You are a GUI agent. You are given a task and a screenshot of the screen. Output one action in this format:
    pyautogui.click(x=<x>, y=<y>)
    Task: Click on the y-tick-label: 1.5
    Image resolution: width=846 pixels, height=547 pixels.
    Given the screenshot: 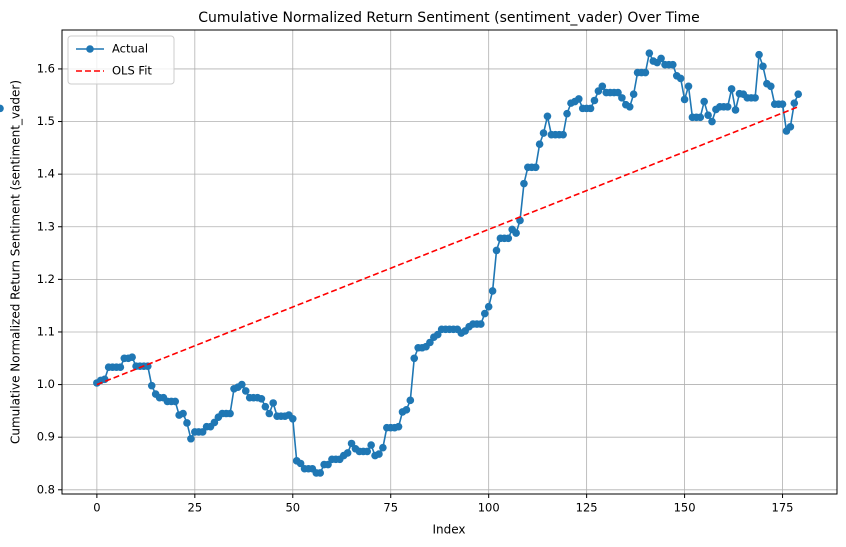 What is the action you would take?
    pyautogui.click(x=46, y=121)
    